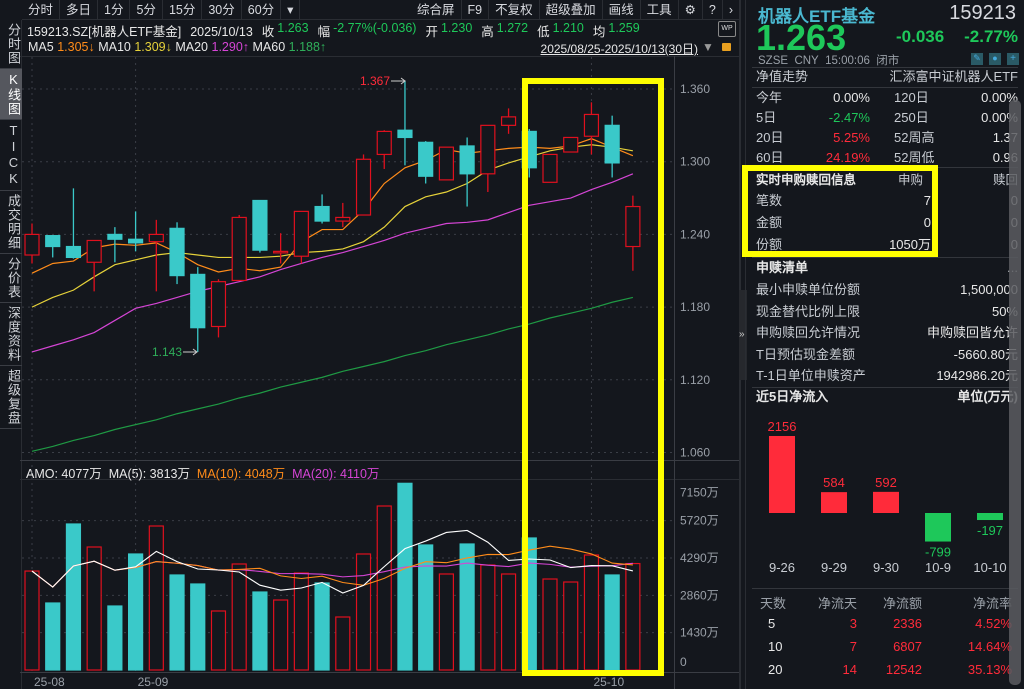 This screenshot has width=1024, height=689. What do you see at coordinates (782, 76) in the screenshot?
I see `nav-trend-title: 净值走势` at bounding box center [782, 76].